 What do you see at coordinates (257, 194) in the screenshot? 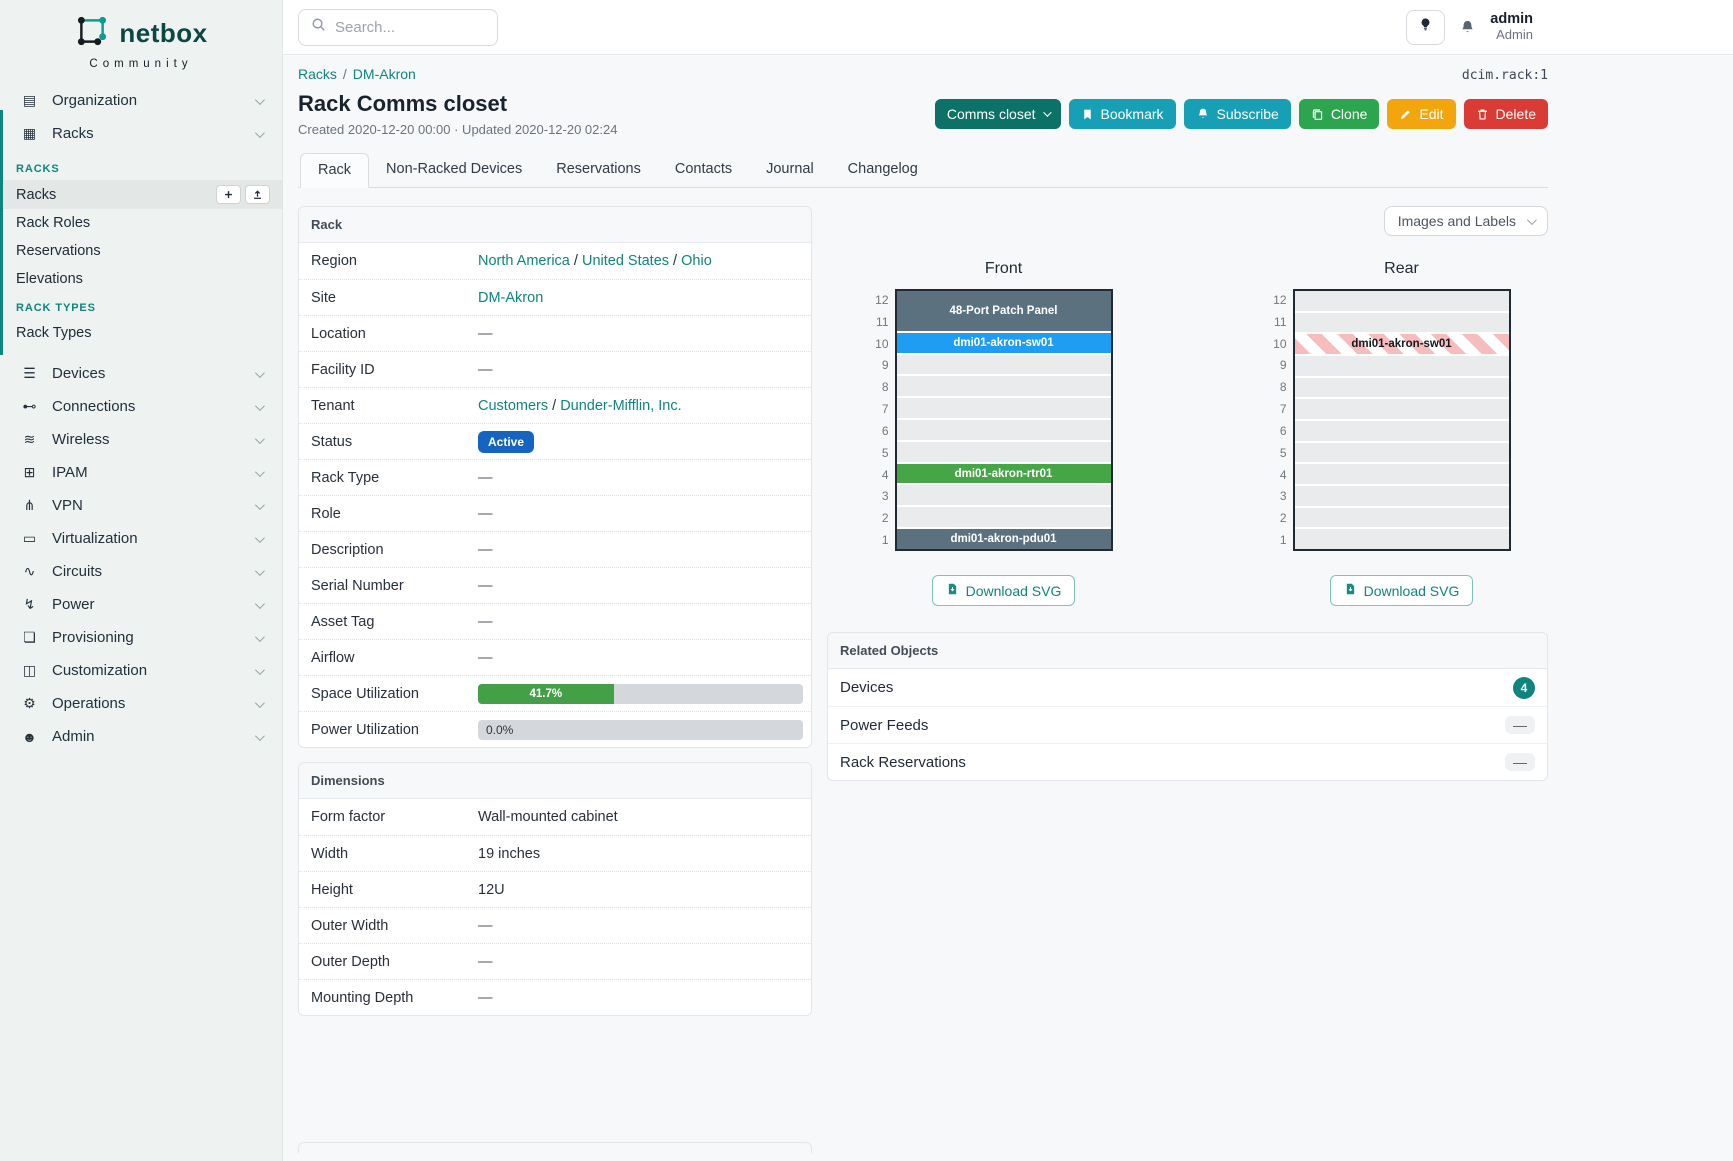
I see `import-button` at bounding box center [257, 194].